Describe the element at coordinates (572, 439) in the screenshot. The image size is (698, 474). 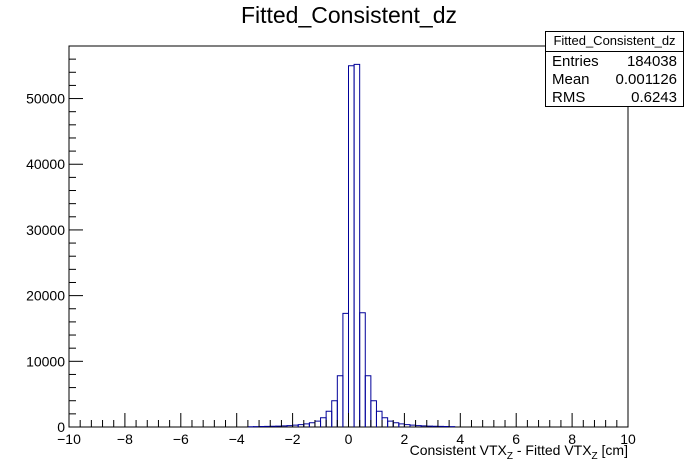
I see `x-tick-label: 8` at that location.